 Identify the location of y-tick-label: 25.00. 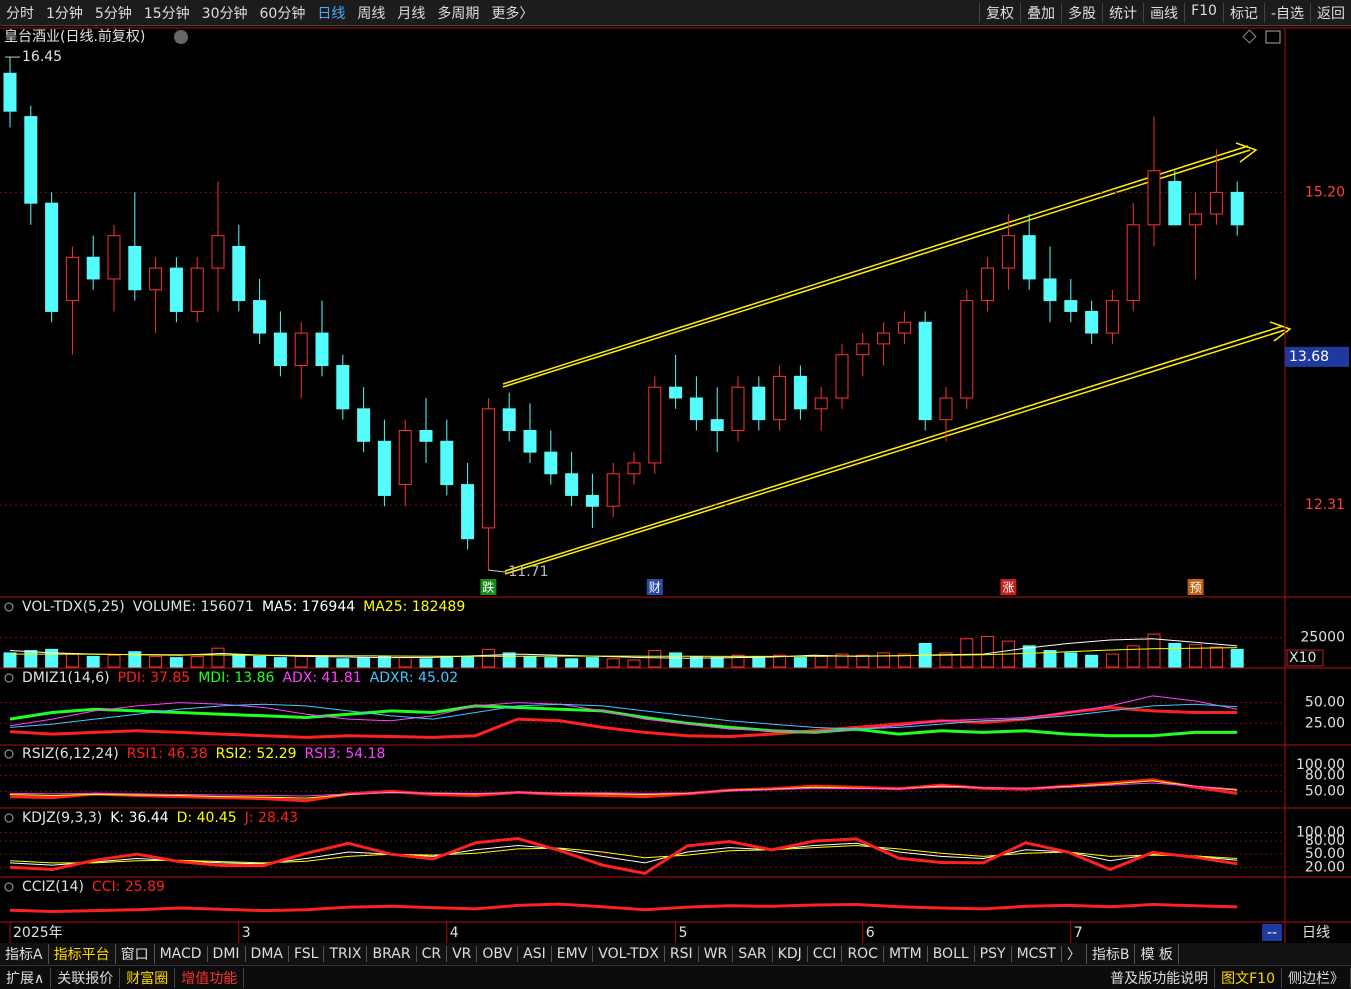
(1325, 723).